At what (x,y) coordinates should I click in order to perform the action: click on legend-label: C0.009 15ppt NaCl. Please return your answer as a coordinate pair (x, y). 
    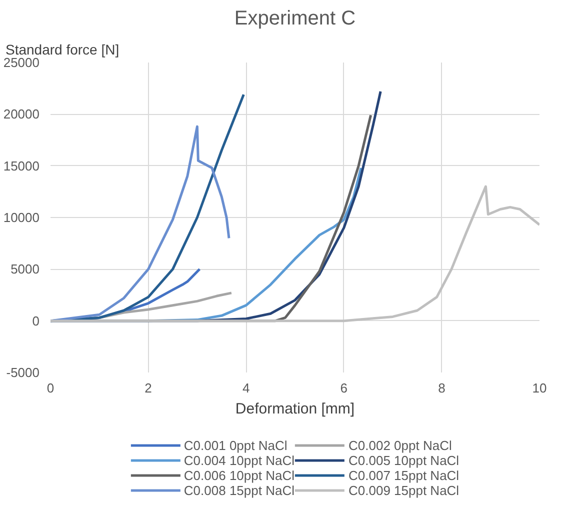
    Looking at the image, I should click on (404, 490).